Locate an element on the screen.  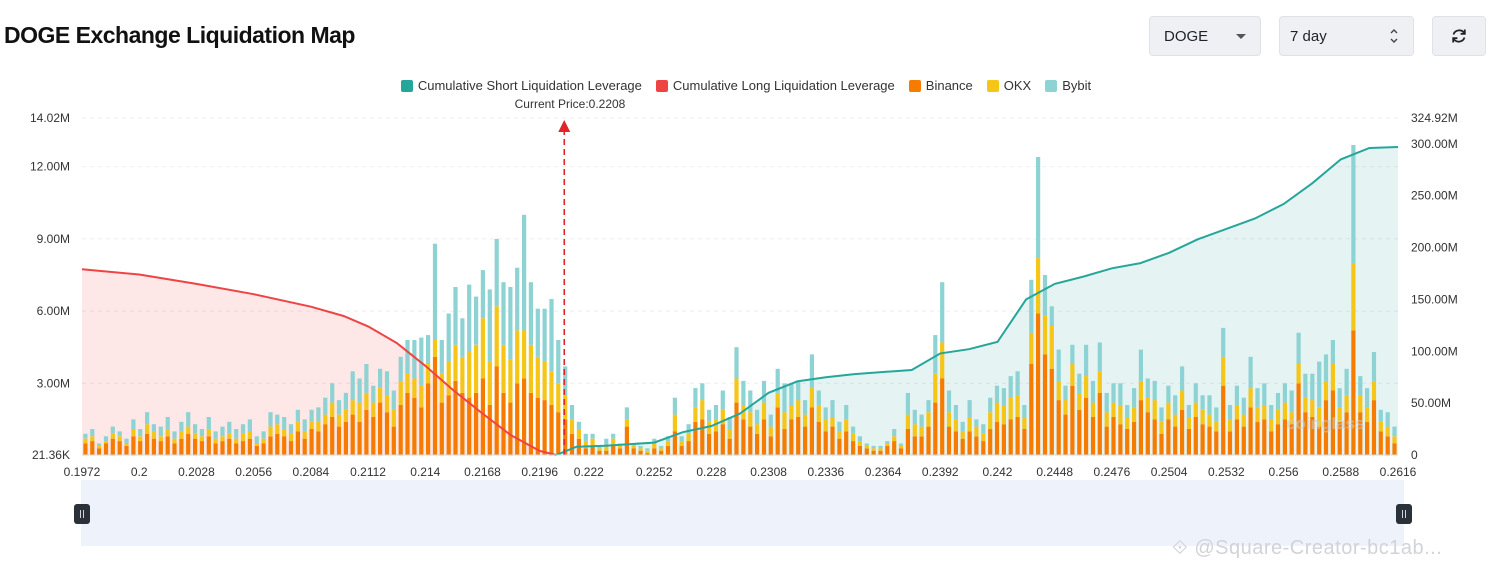
legend-item-okx: OKX is located at coordinates (1008, 85).